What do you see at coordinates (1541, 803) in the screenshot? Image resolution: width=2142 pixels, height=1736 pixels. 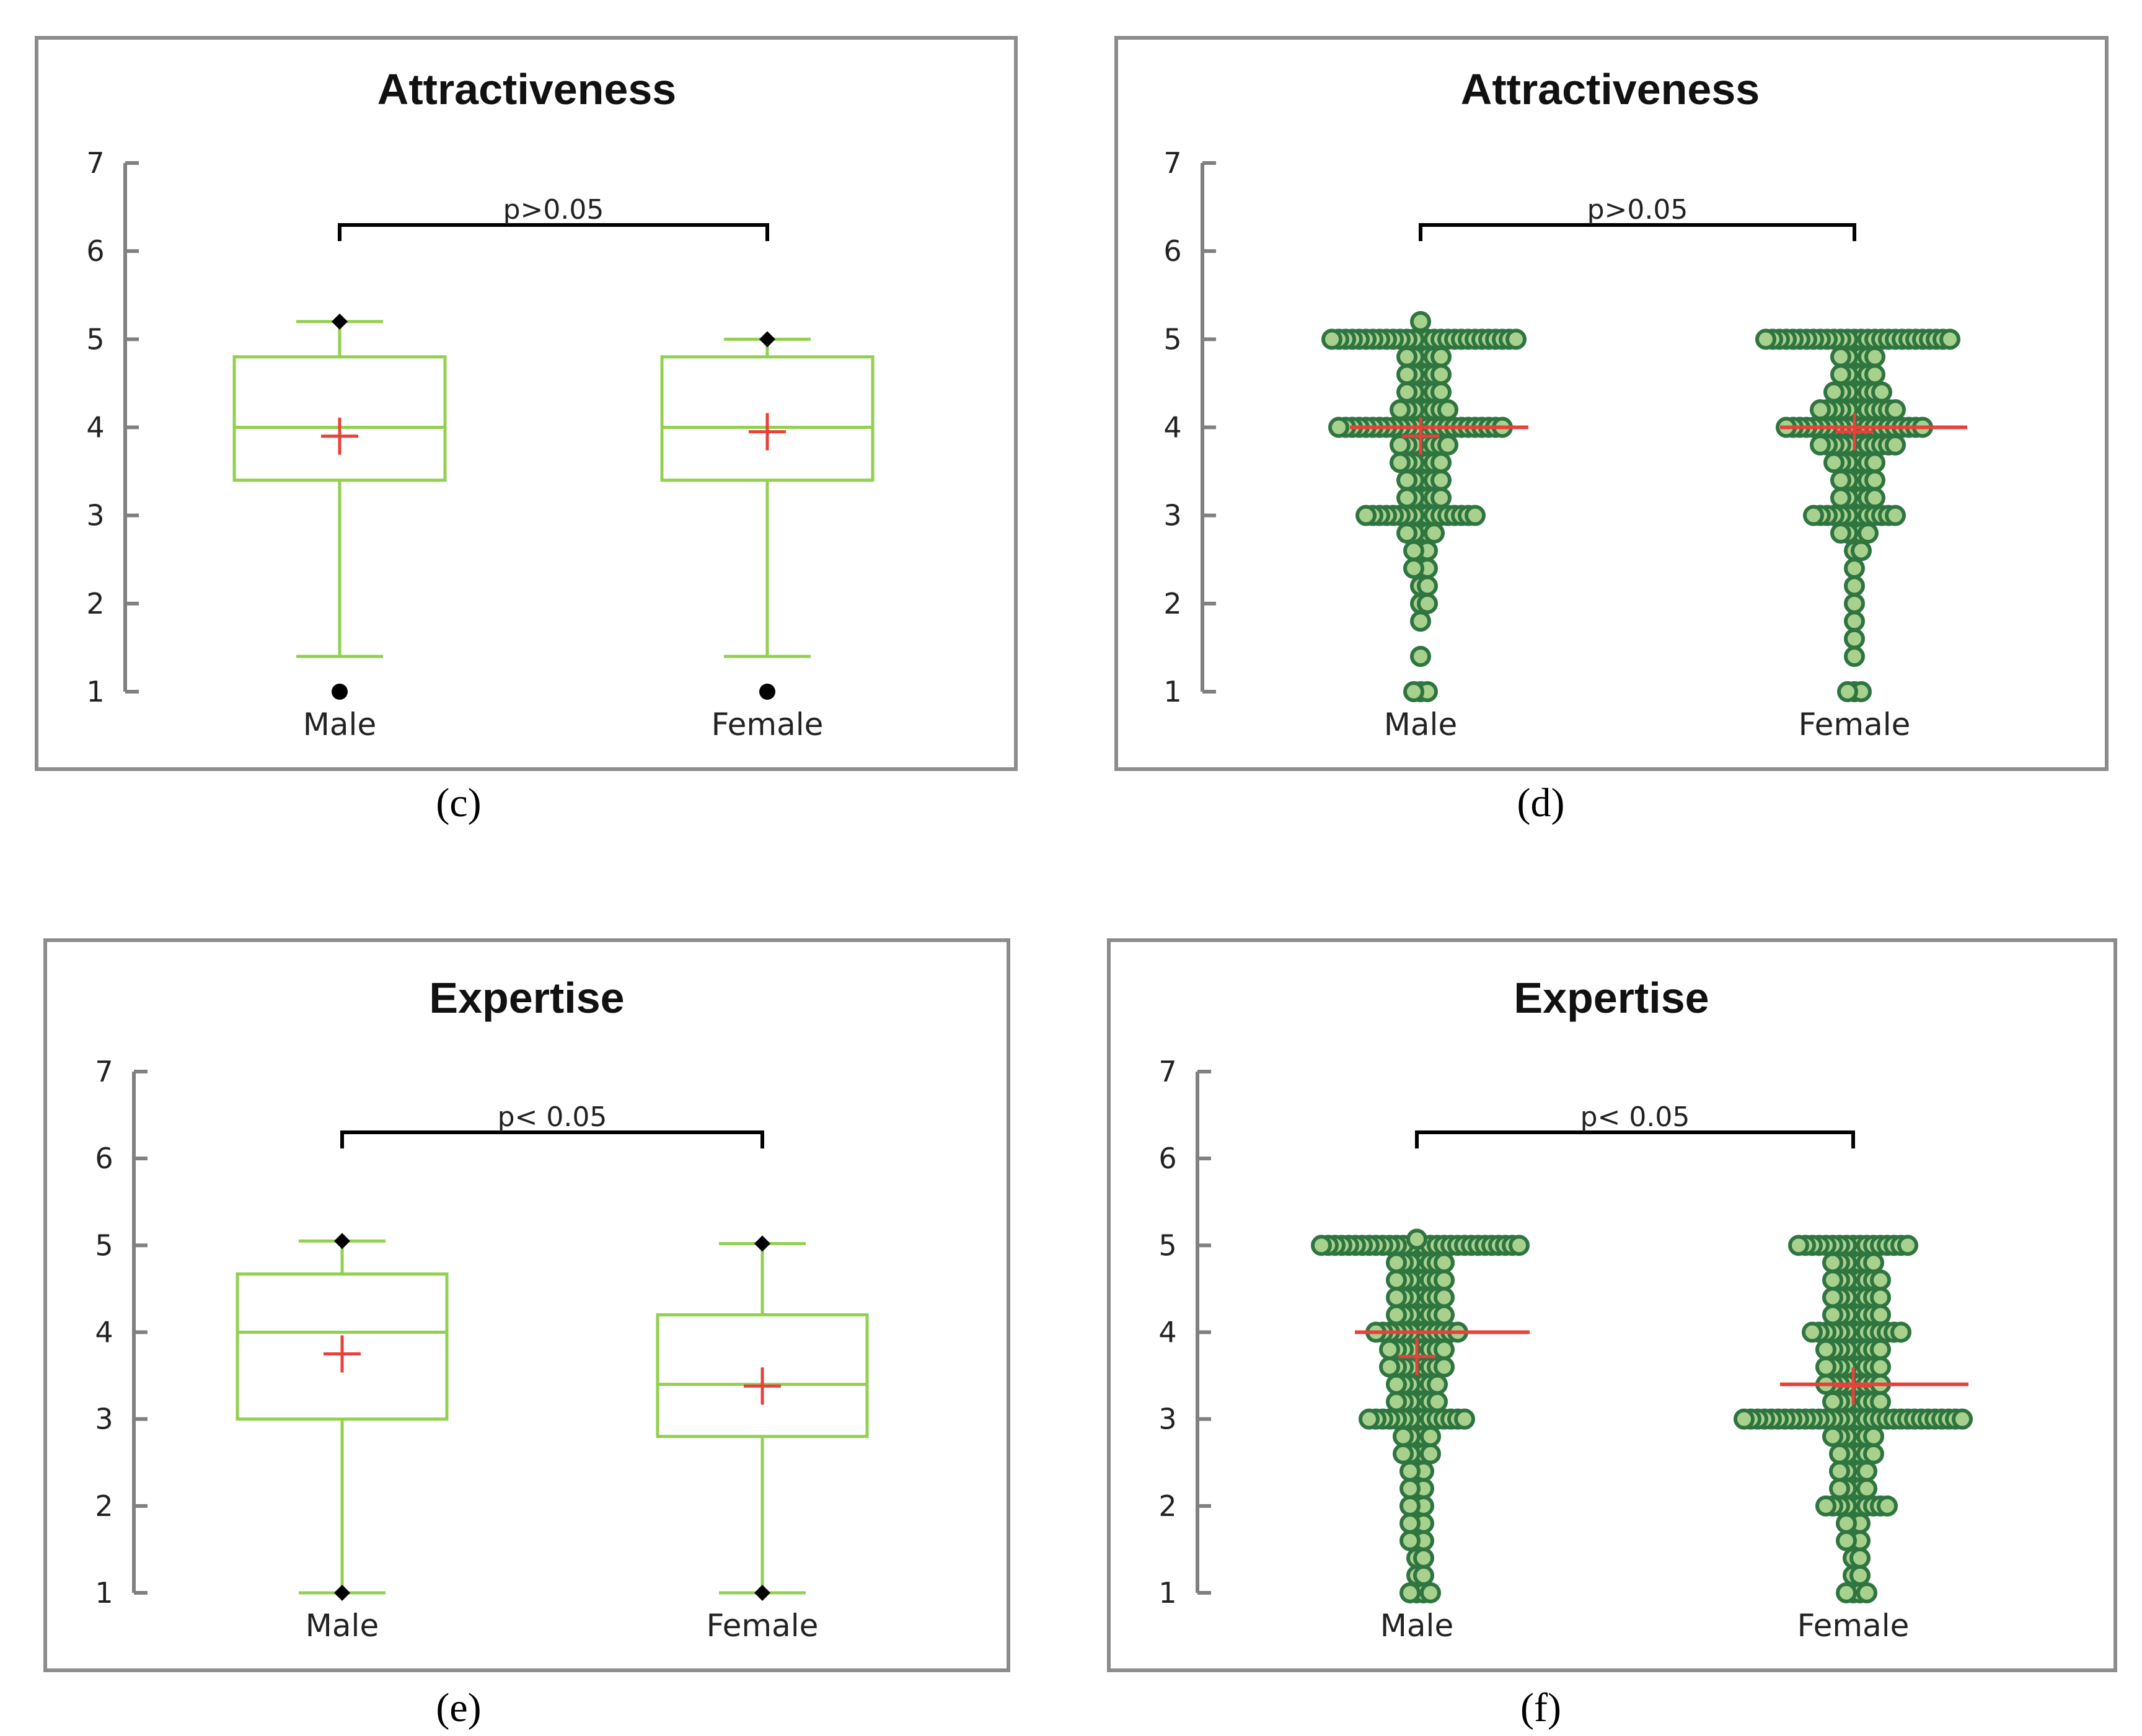 I see `caption-d: (d)` at bounding box center [1541, 803].